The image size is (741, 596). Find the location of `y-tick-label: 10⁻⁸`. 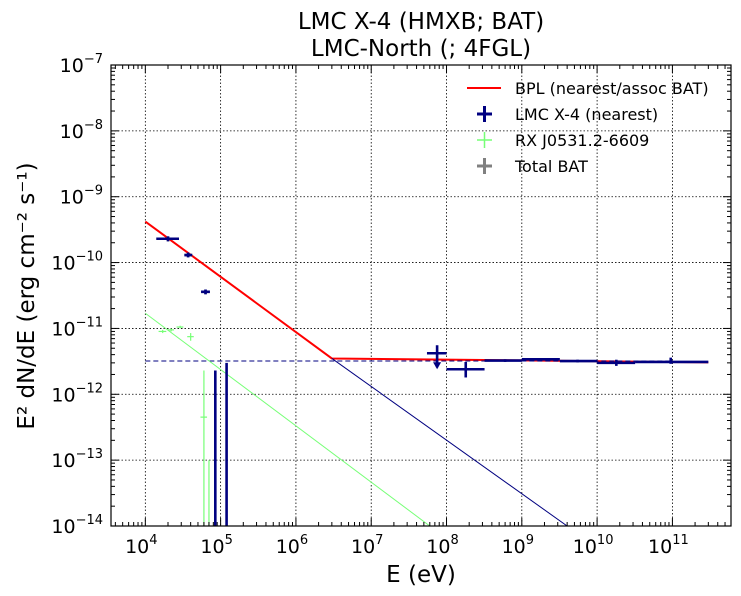

y-tick-label: 10⁻⁸ is located at coordinates (81, 130).